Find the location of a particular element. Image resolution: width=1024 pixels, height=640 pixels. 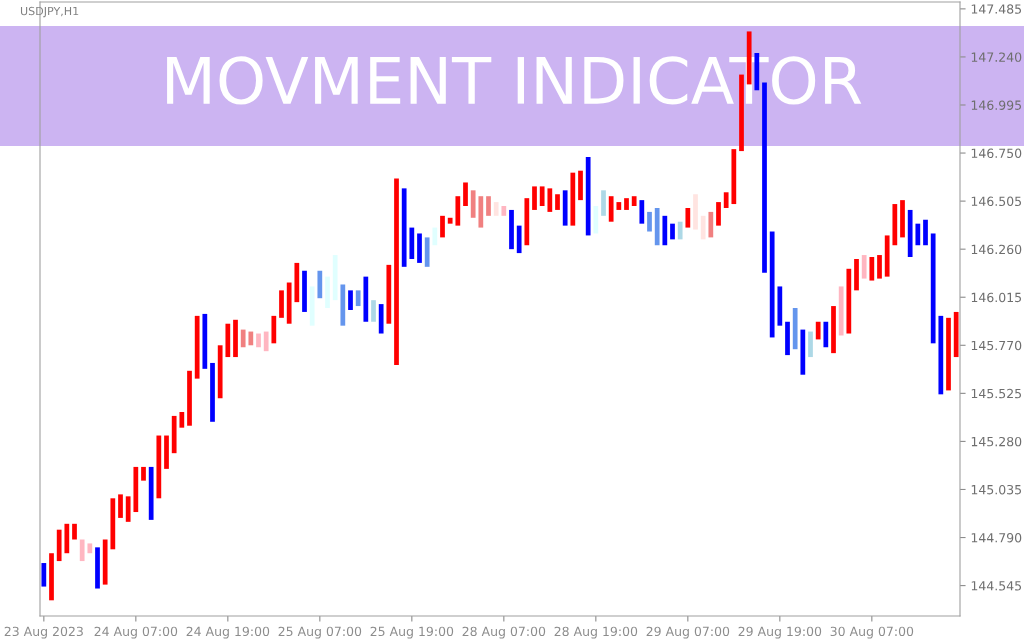

y-tick-label: 144.790 is located at coordinates (996, 538).